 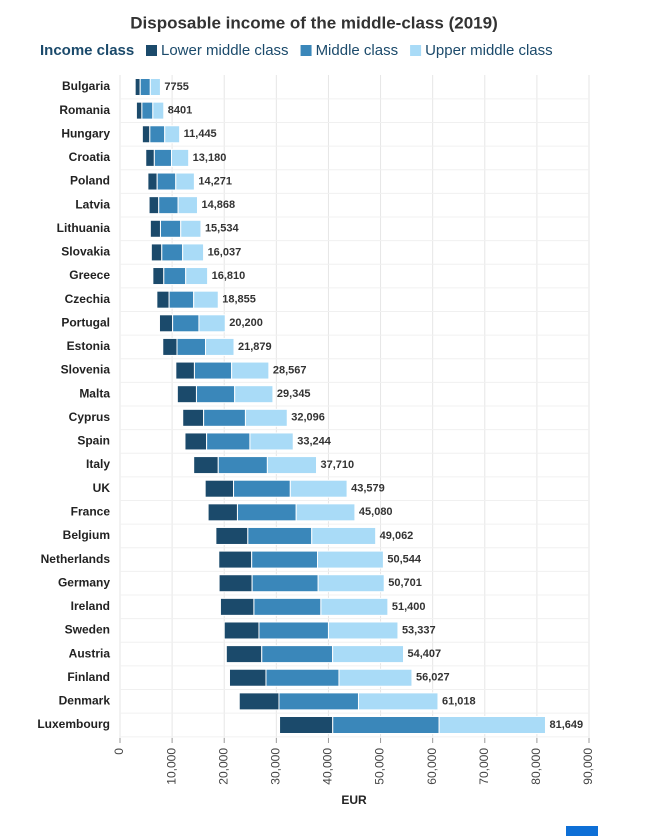 What do you see at coordinates (290, 370) in the screenshot?
I see `data-label: 28,567` at bounding box center [290, 370].